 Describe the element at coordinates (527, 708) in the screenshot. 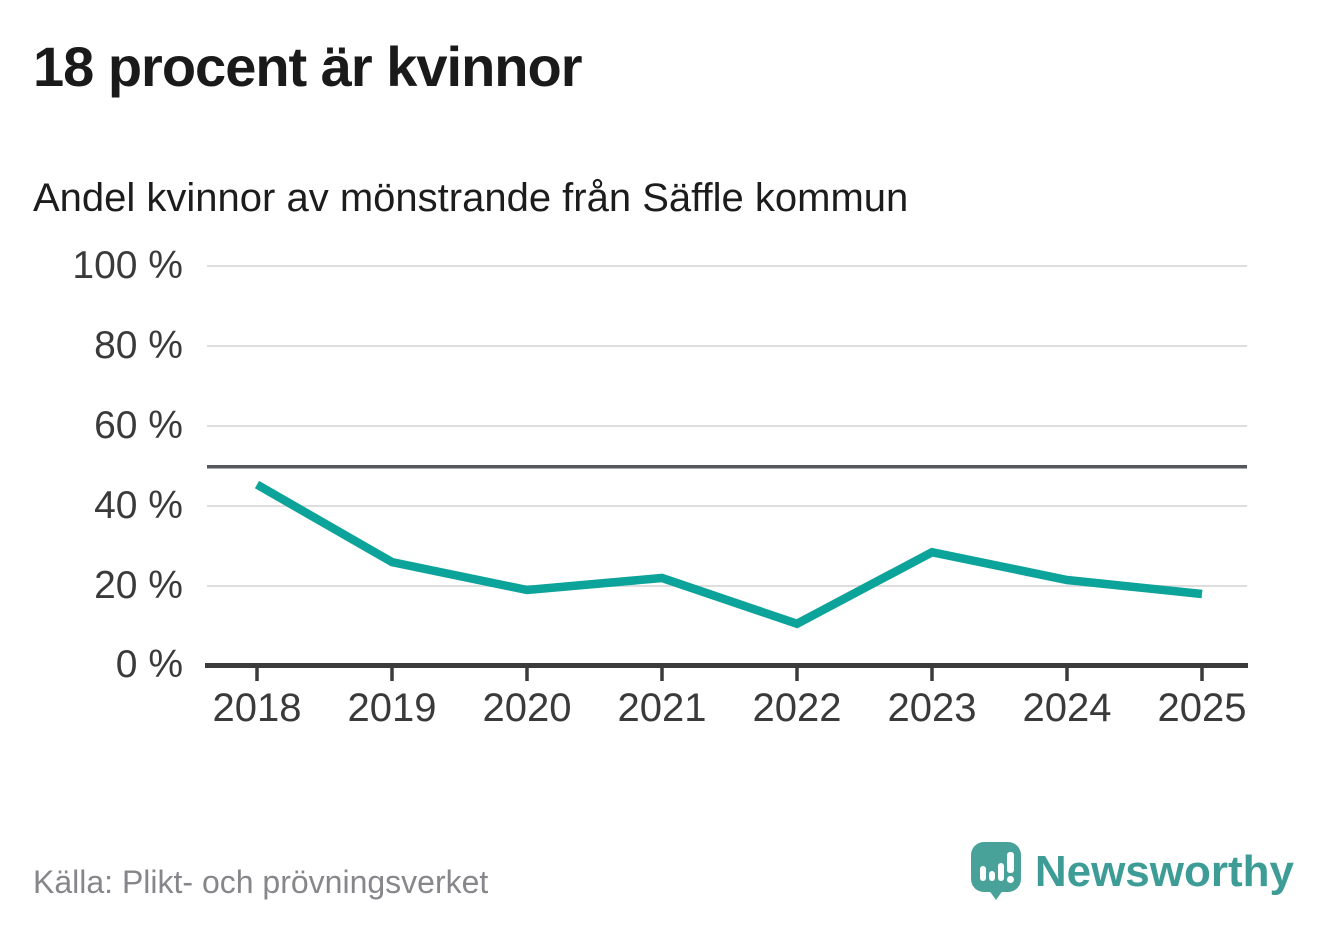

I see `x-tick-label: 2020` at that location.